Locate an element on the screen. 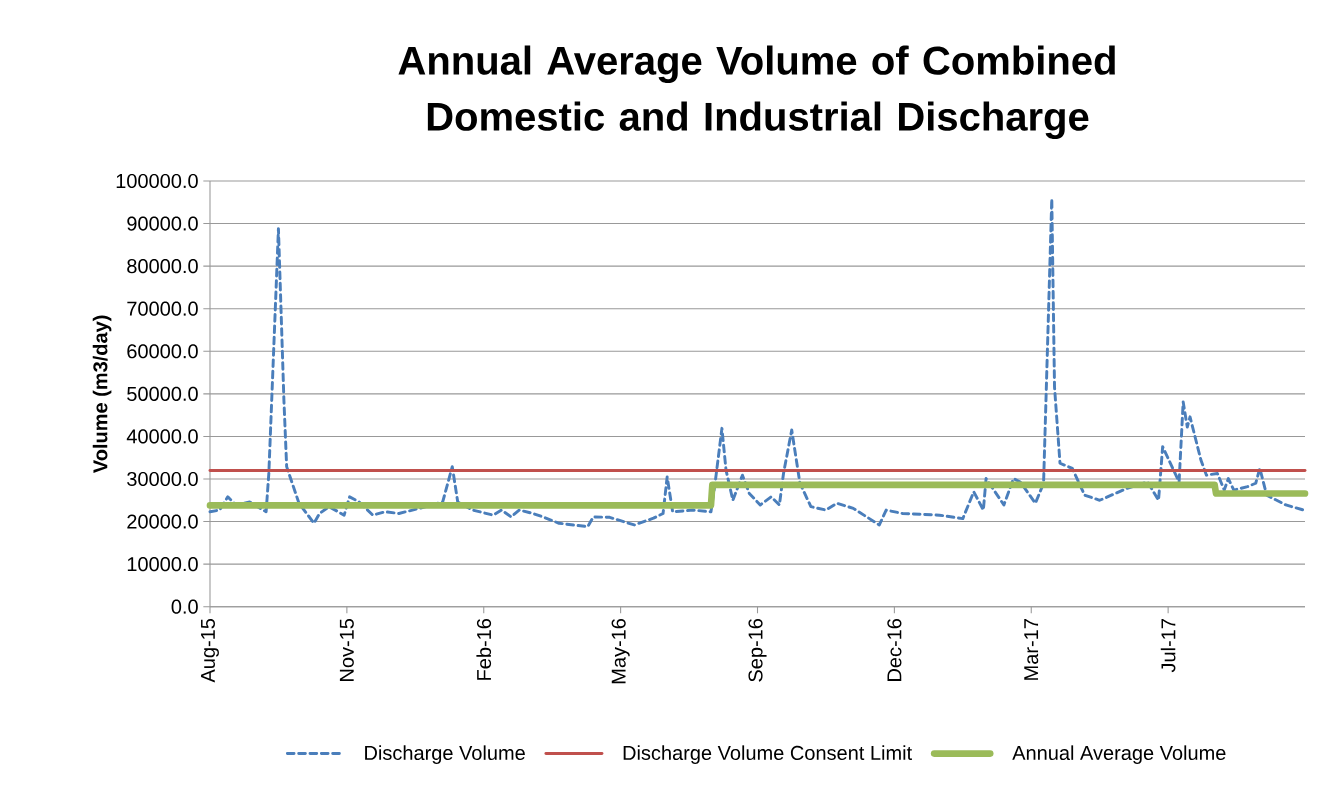  y-axis-title: Volume (m3/day) is located at coordinates (102, 394).